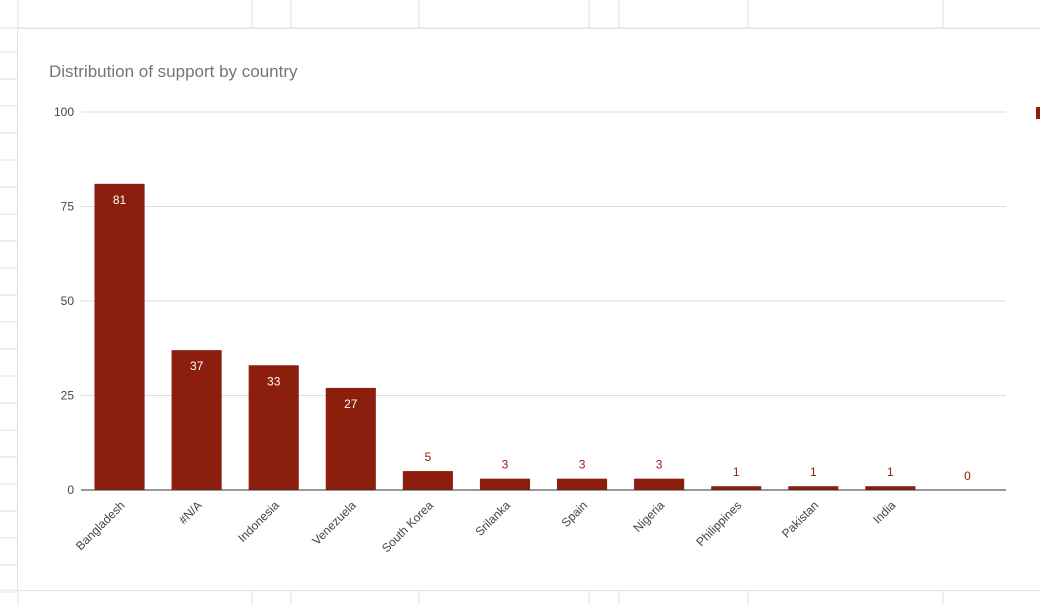 This screenshot has height=605, width=1040. I want to click on y-tick-label: 0, so click(70, 490).